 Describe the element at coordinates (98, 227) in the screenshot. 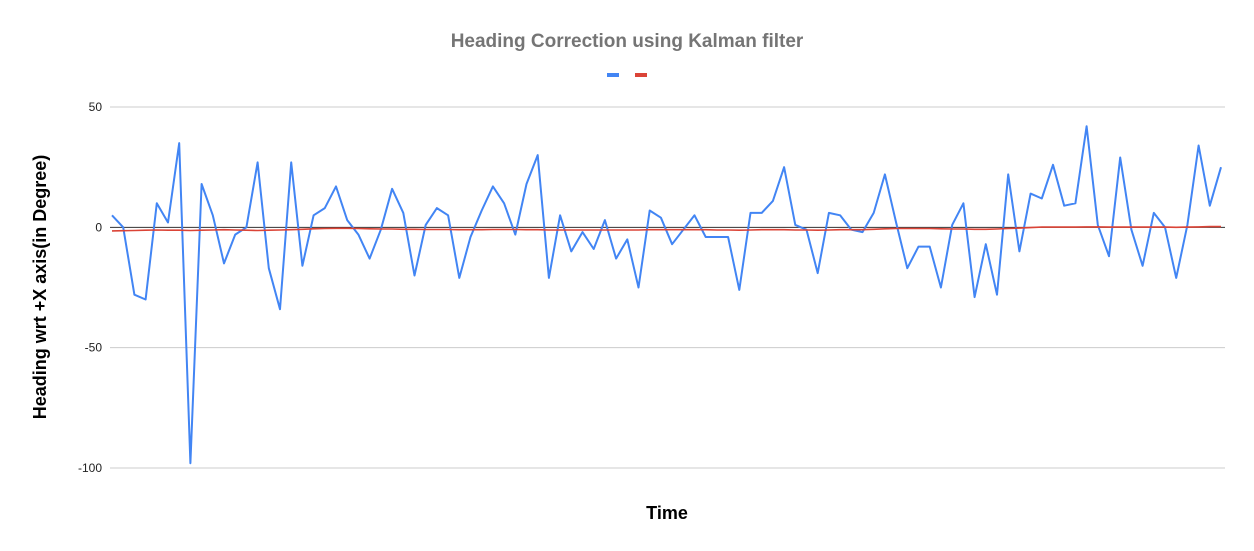

I see `y-tick-label: 0` at that location.